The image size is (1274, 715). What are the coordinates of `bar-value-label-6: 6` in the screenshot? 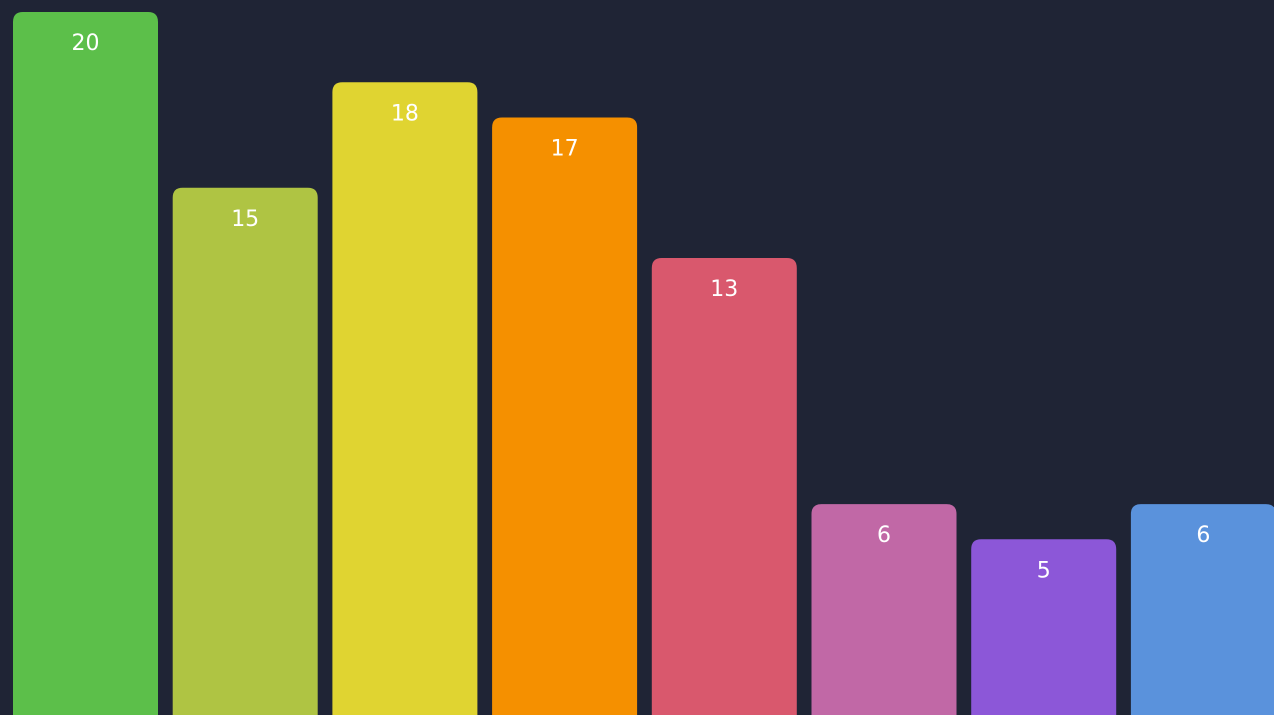 It's located at (884, 535).